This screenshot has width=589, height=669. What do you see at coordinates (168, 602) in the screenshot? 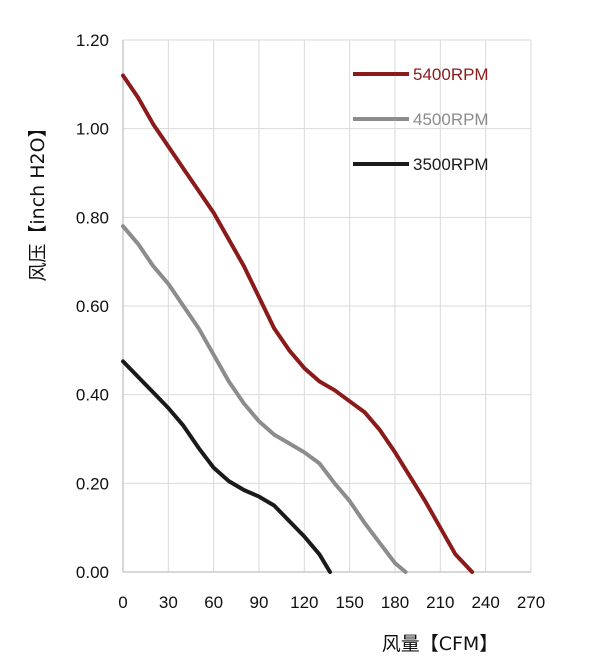
I see `x-tick-30: 30` at bounding box center [168, 602].